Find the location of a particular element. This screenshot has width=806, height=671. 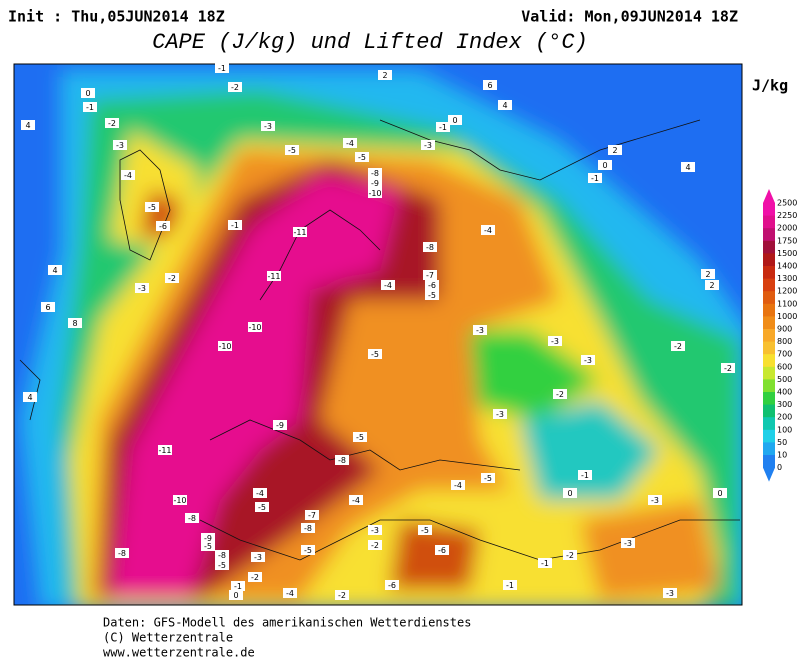

contour-label: -10 is located at coordinates (180, 500).